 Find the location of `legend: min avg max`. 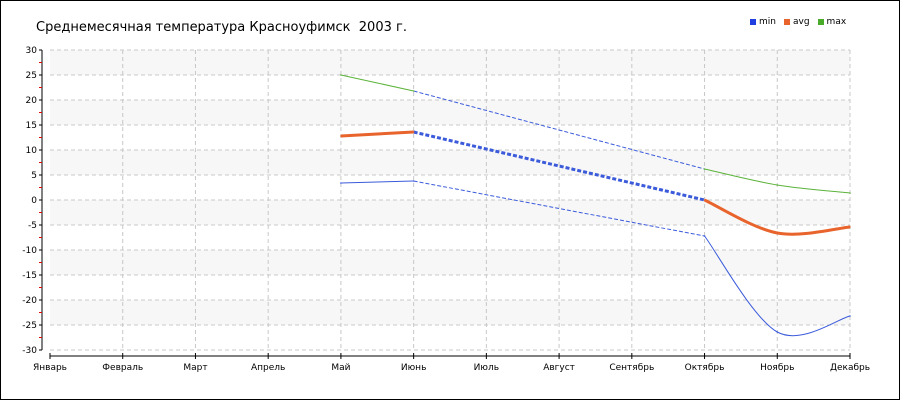

legend: min avg max is located at coordinates (798, 22).